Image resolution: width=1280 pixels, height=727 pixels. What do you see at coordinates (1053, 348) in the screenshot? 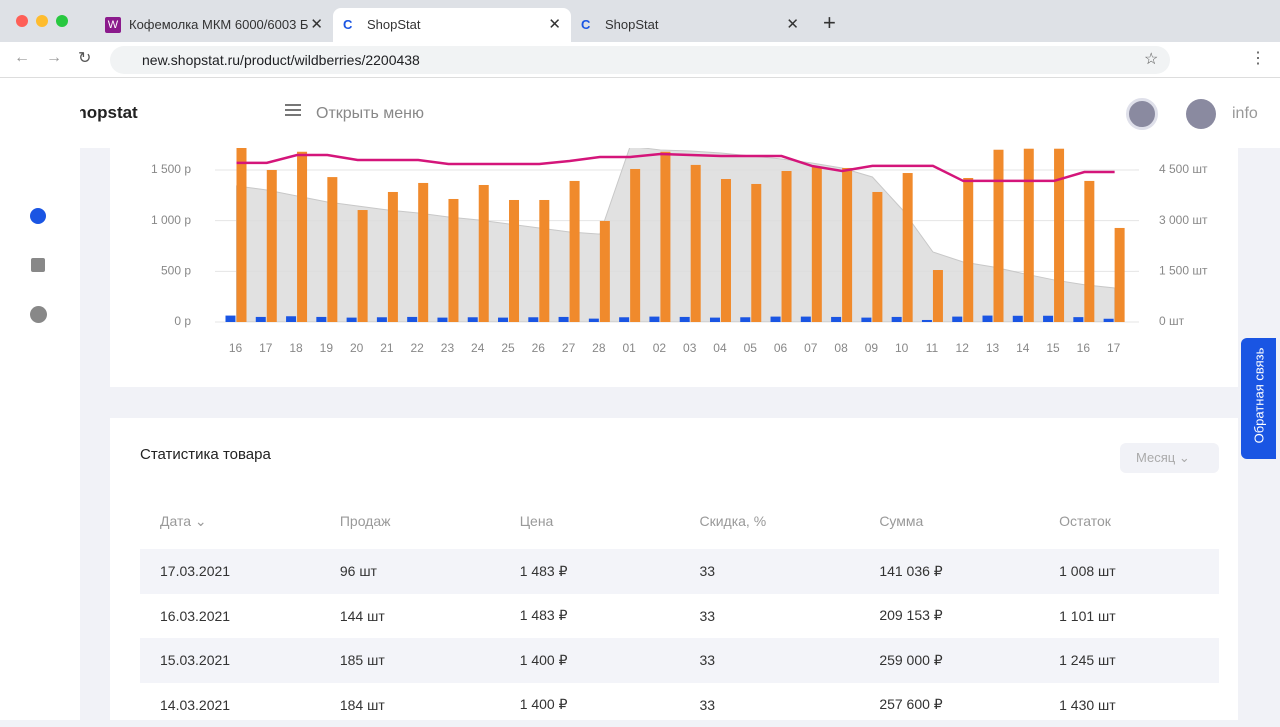
I see `x-tick-label: 15` at bounding box center [1053, 348].